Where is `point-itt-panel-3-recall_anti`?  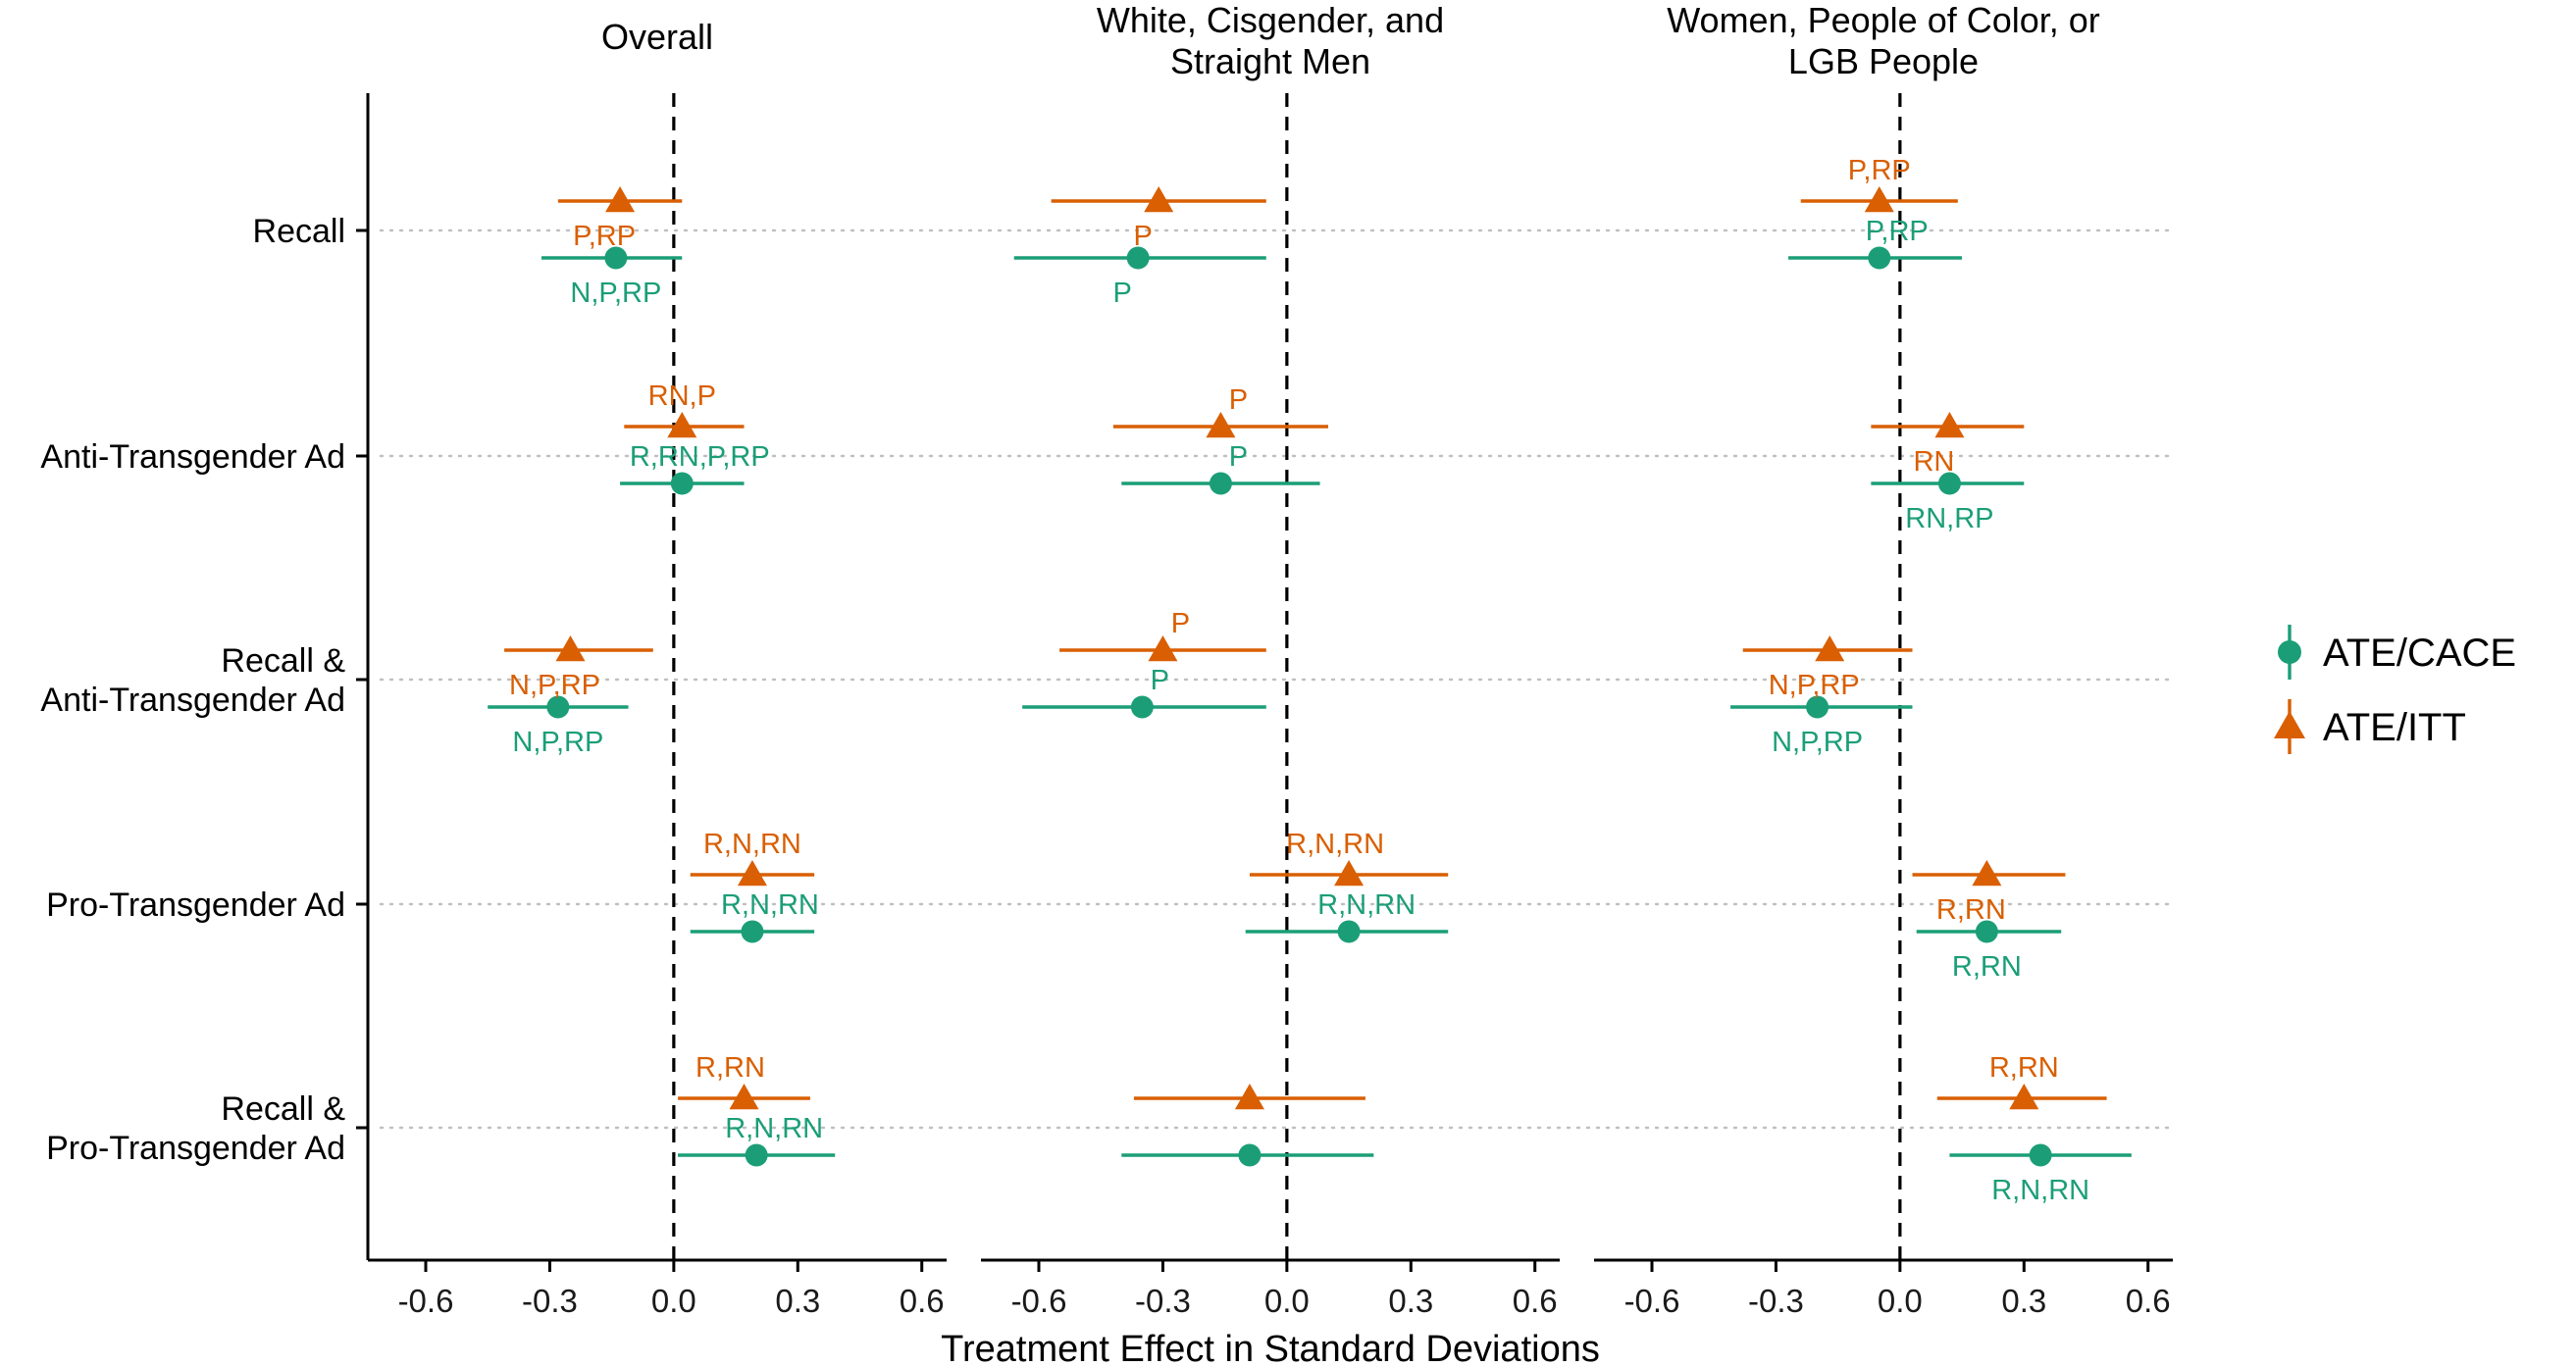 point-itt-panel-3-recall_anti is located at coordinates (1830, 648).